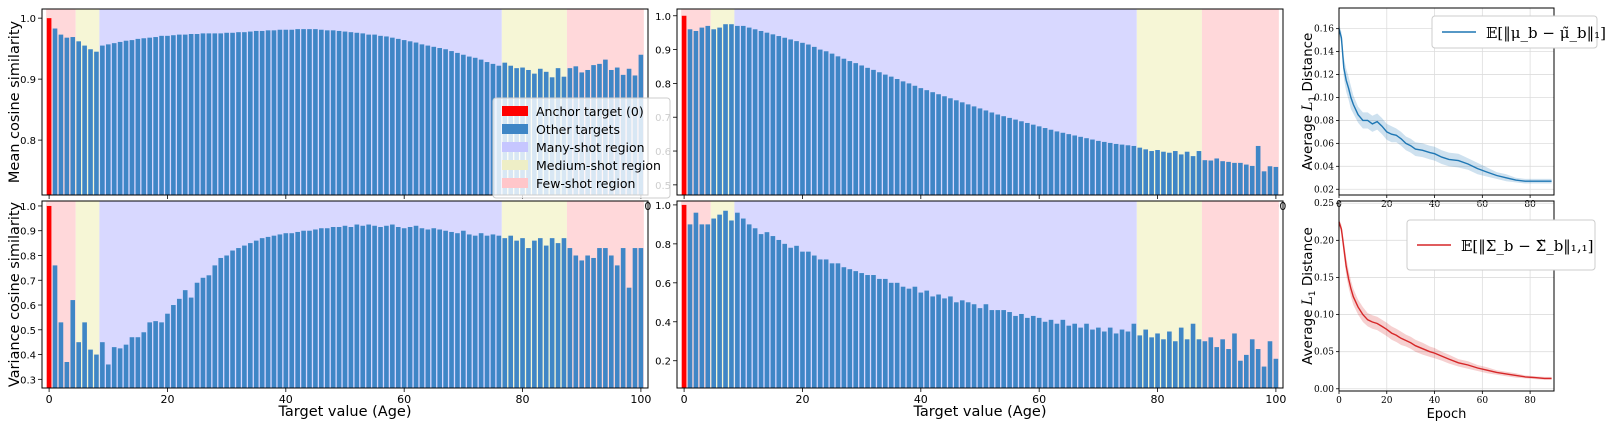  Describe the element at coordinates (722, 102) in the screenshot. I see `region-medium` at that location.